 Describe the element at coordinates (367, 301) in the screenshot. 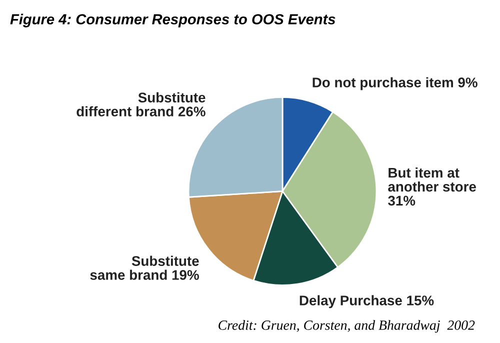

I see `slice-label: Delay Purchase 15%` at that location.